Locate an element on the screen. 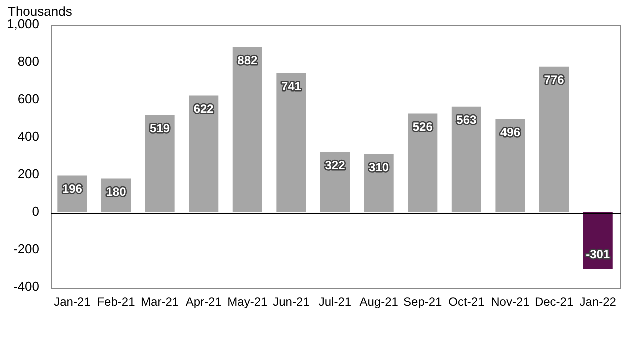 The width and height of the screenshot is (630, 341). x-tick-label: Dec-21 is located at coordinates (554, 302).